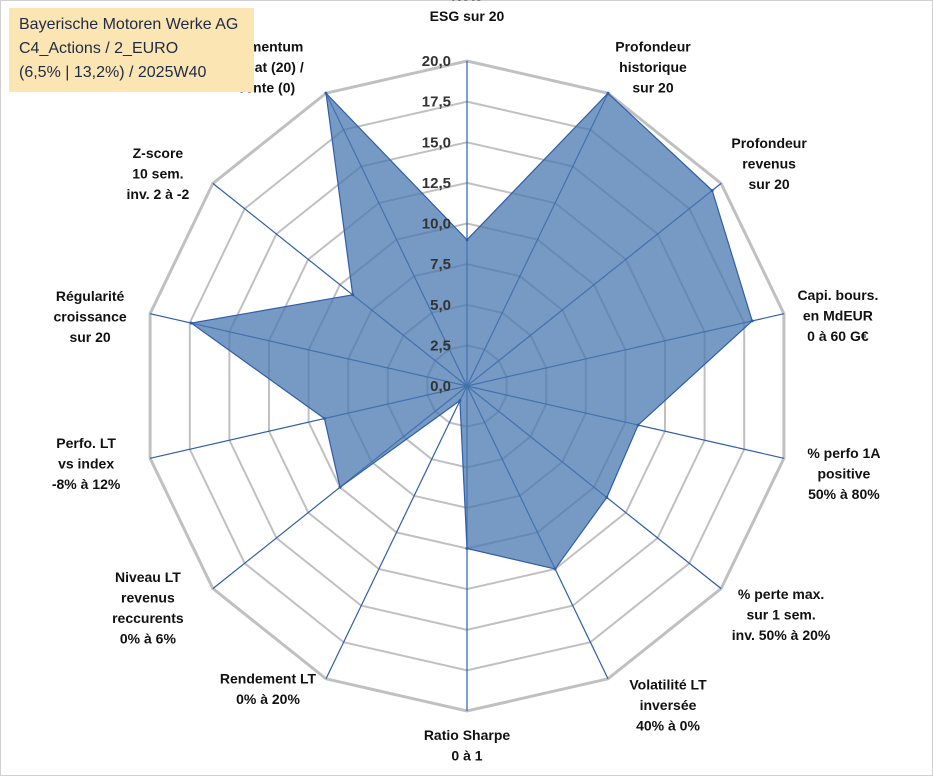 Image resolution: width=933 pixels, height=776 pixels. Describe the element at coordinates (843, 453) in the screenshot. I see `category-label-line: % perfo 1A` at that location.